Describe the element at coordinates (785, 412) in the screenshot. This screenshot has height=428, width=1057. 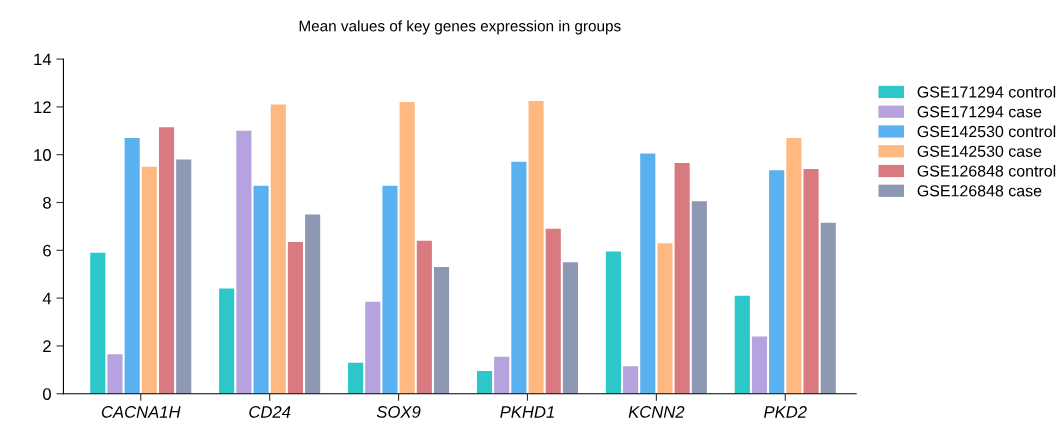
I see `x-tick-label: PKD2` at that location.